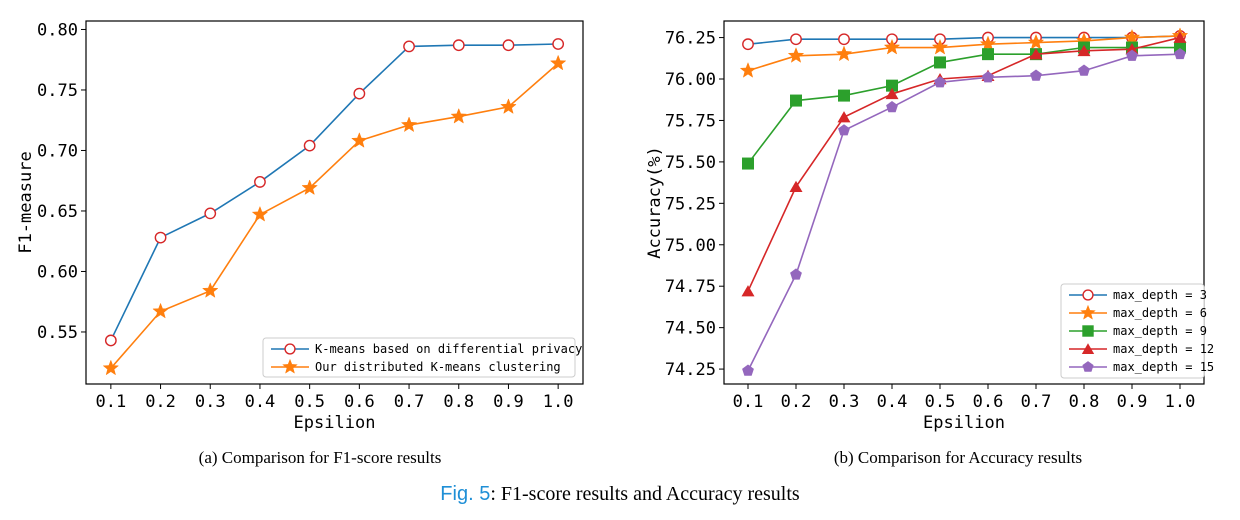  Describe the element at coordinates (465, 494) in the screenshot. I see `figure-reference-link: Fig. 5` at that location.